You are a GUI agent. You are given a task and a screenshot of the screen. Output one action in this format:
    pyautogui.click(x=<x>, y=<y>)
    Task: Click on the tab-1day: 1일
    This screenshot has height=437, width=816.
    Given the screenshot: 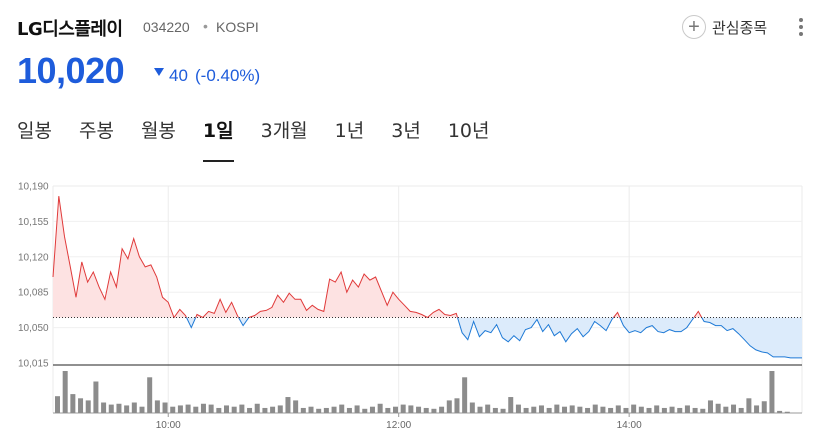 What is the action you would take?
    pyautogui.click(x=218, y=139)
    